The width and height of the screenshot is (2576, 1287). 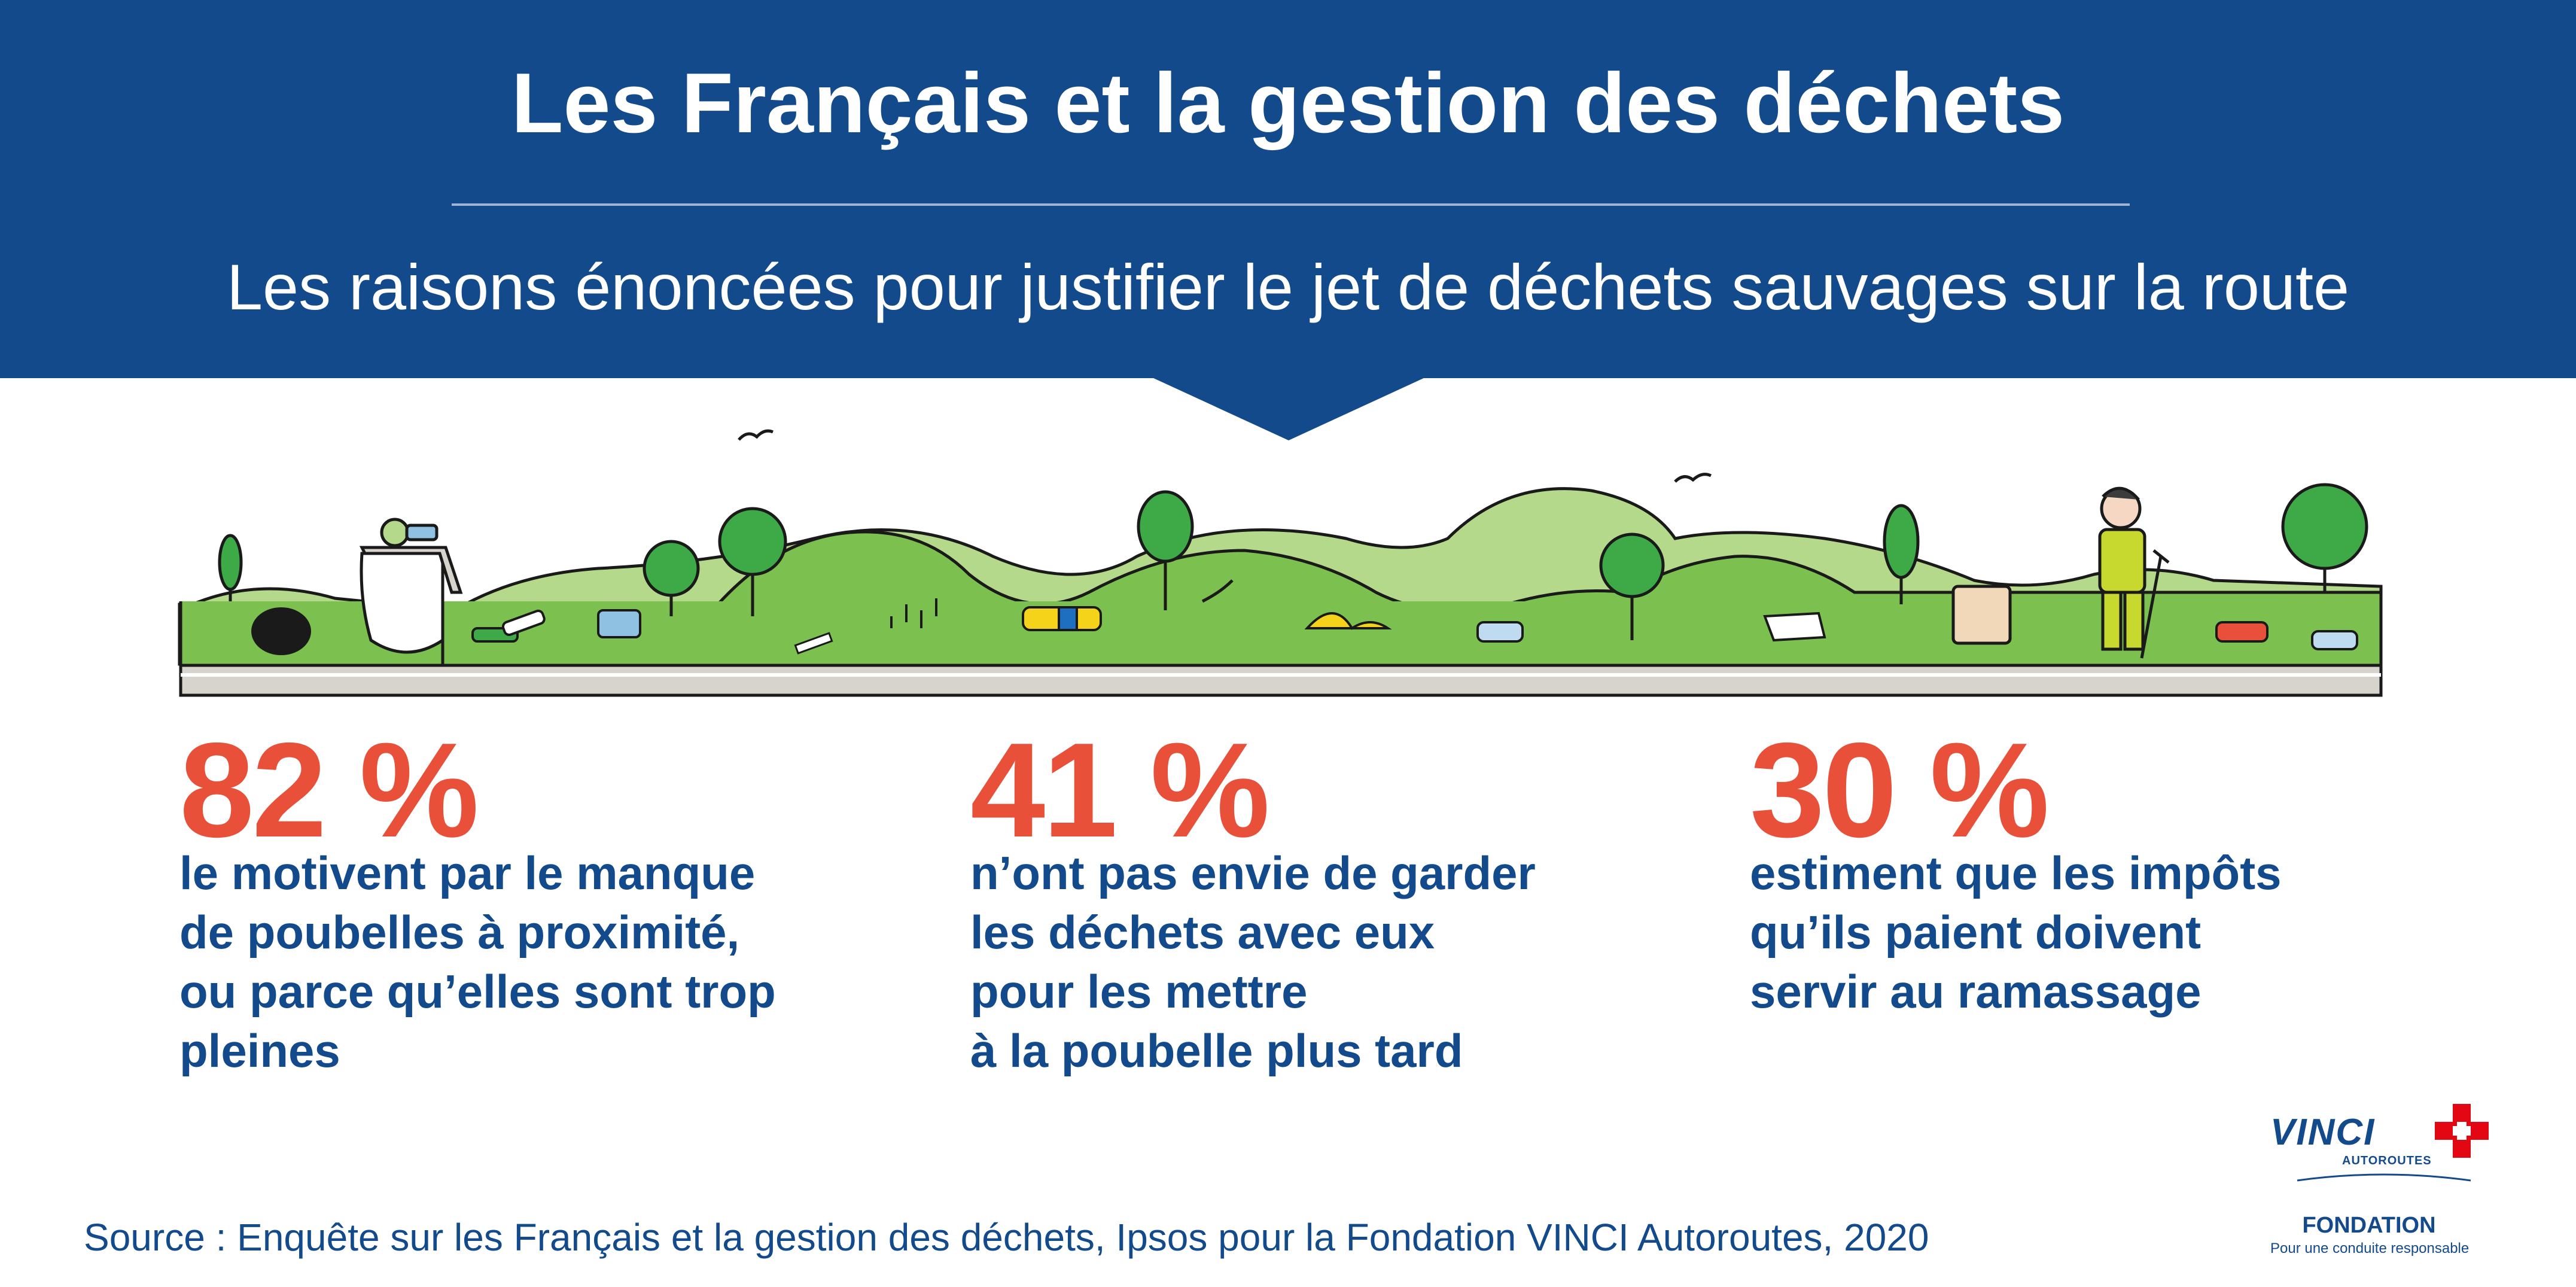 What do you see at coordinates (1217, 591) in the screenshot?
I see `branch-icon` at bounding box center [1217, 591].